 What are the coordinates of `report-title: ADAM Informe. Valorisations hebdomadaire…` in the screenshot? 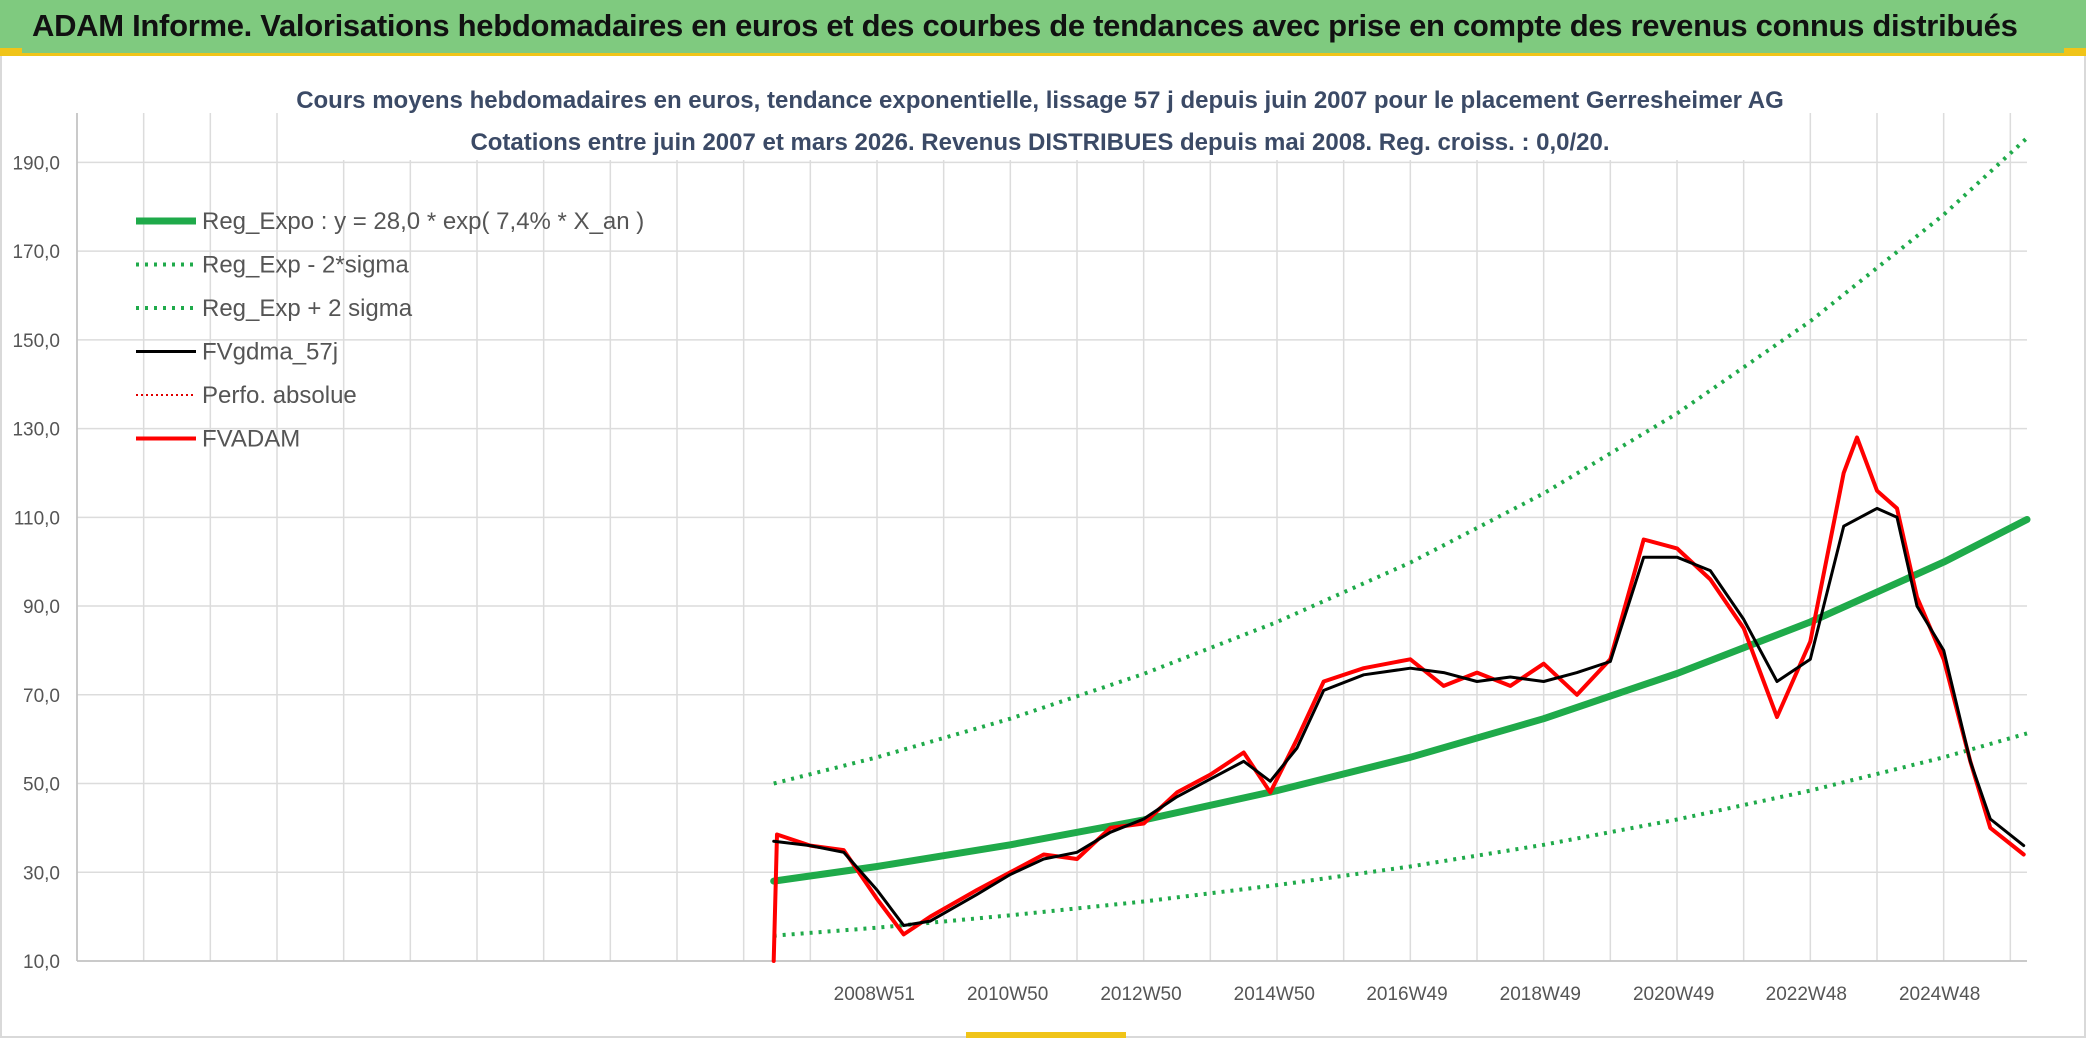 It's located at (1025, 25).